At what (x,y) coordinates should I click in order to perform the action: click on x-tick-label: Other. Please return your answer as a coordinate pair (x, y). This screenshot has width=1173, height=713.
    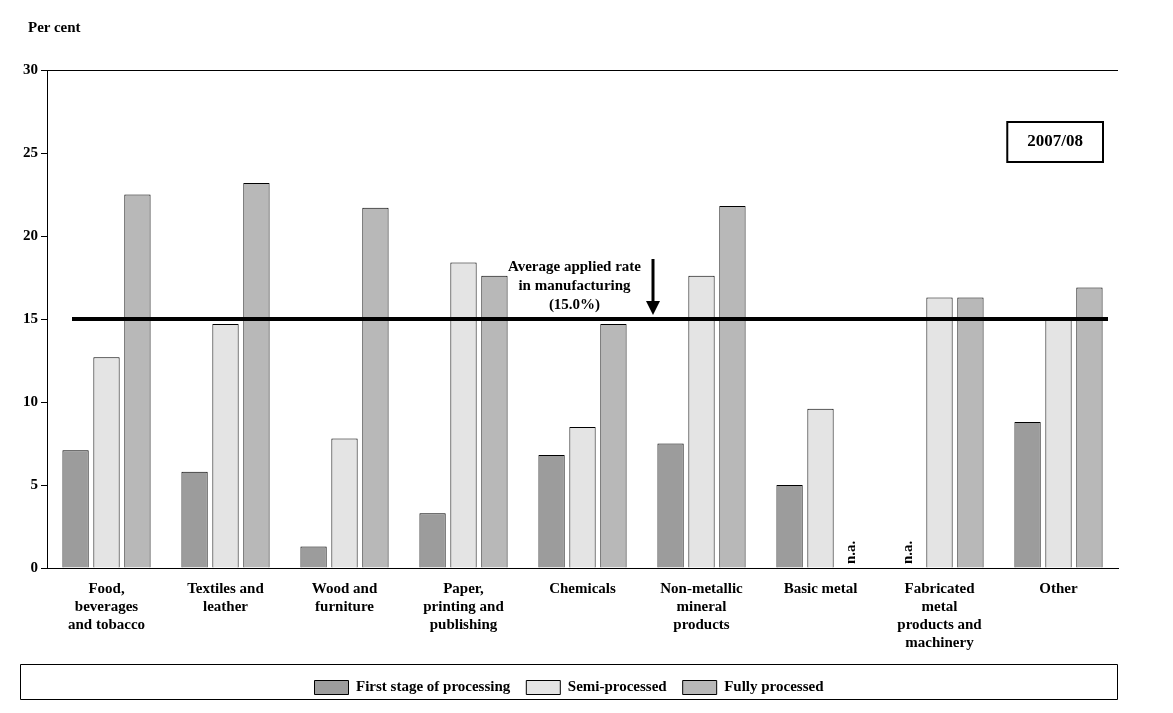
    Looking at the image, I should click on (1058, 587).